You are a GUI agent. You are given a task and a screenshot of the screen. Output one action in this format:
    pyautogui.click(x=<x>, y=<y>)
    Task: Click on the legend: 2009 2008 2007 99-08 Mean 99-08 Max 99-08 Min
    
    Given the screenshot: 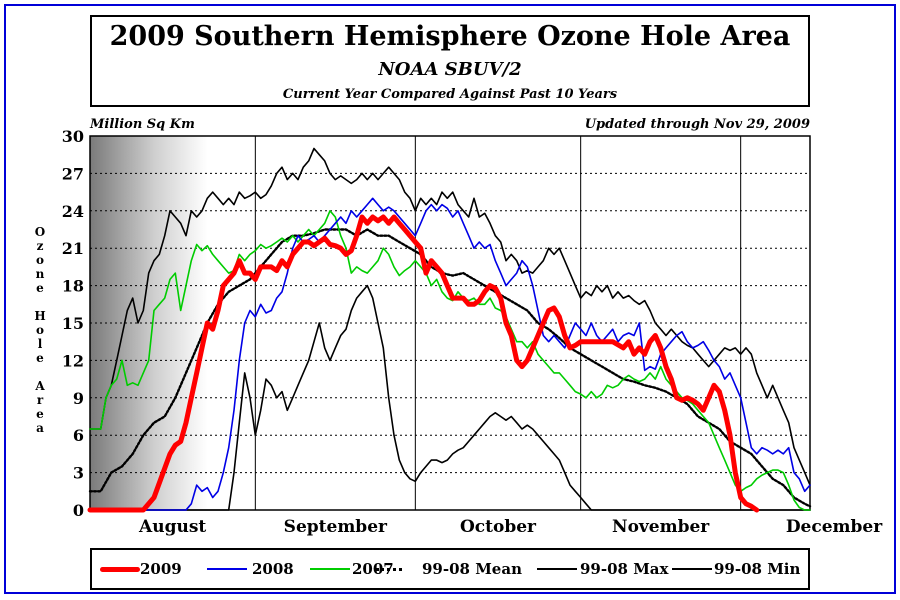 What is the action you would take?
    pyautogui.click(x=450, y=569)
    